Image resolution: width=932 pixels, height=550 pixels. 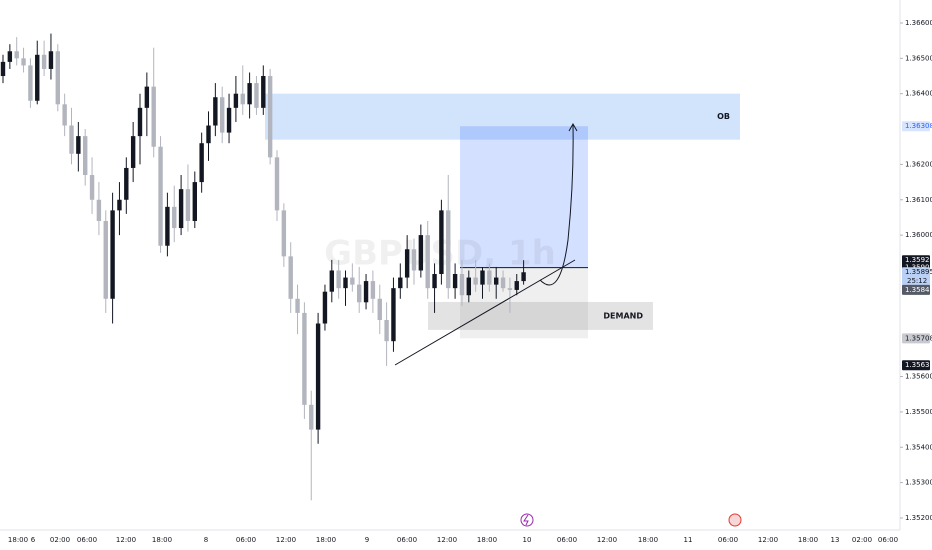 What do you see at coordinates (527, 540) in the screenshot?
I see `x-tick-label: 10` at bounding box center [527, 540].